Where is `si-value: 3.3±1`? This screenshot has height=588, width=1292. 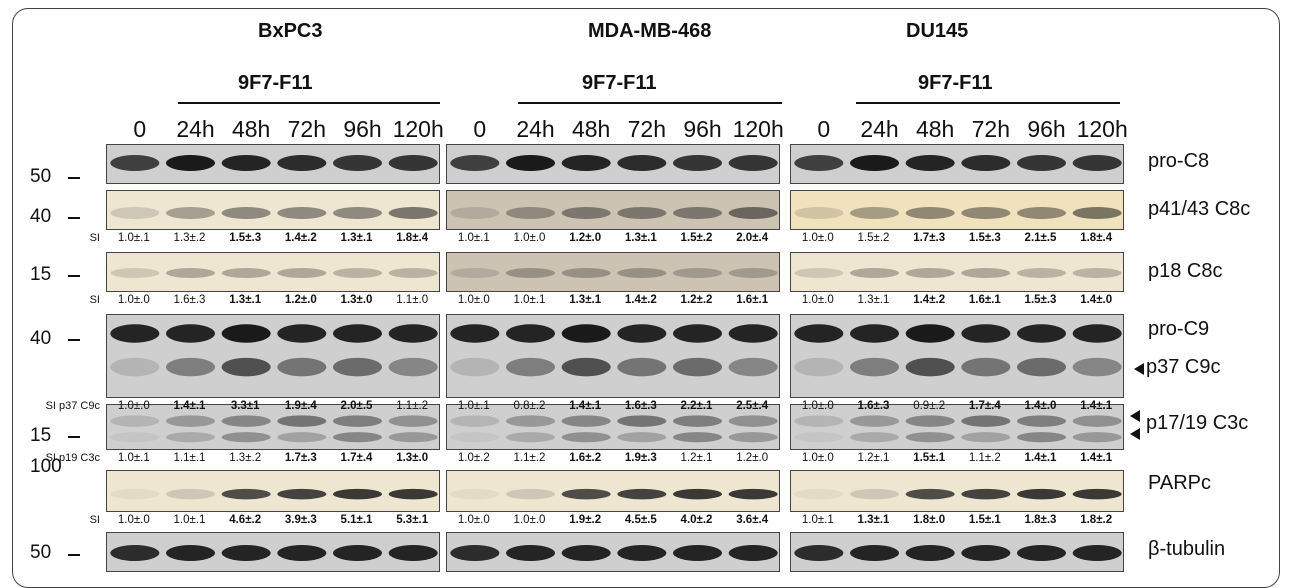
si-value: 3.3±1 is located at coordinates (245, 406).